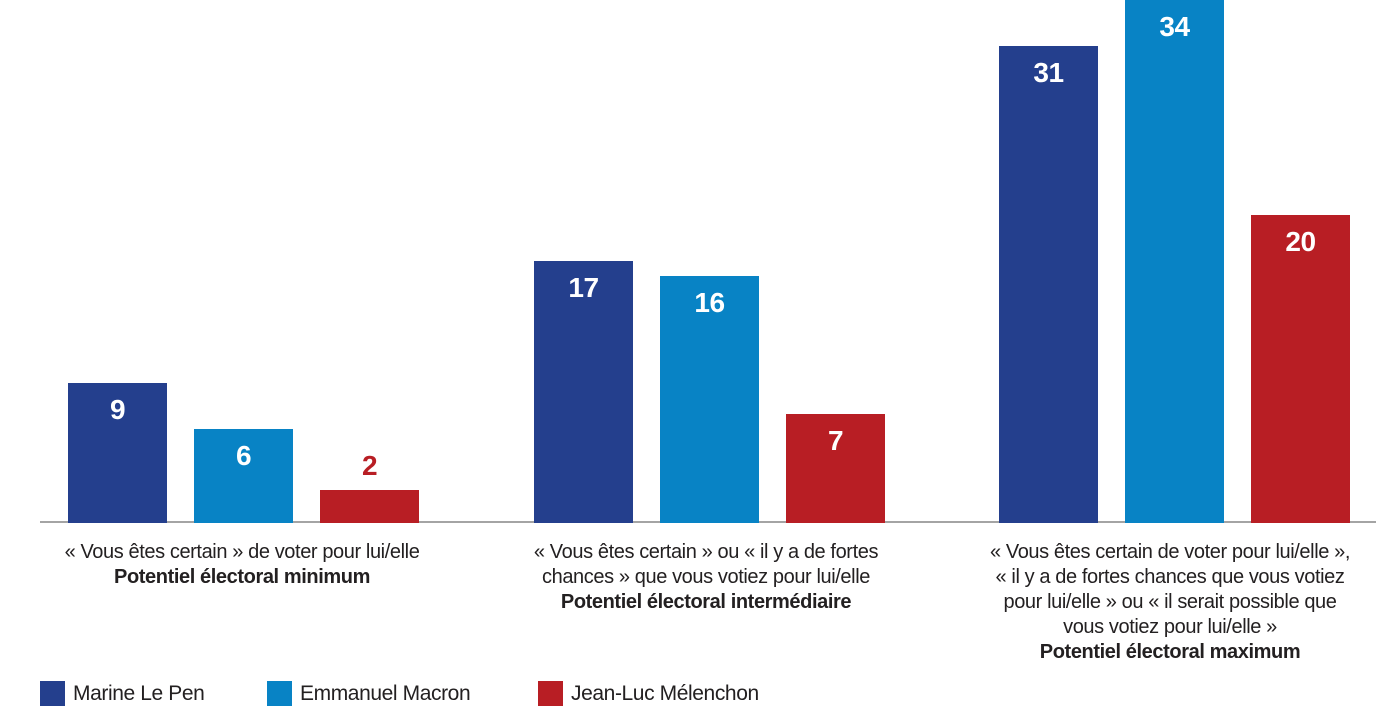 The height and width of the screenshot is (727, 1380). What do you see at coordinates (369, 465) in the screenshot?
I see `bar-value-label: 2` at bounding box center [369, 465].